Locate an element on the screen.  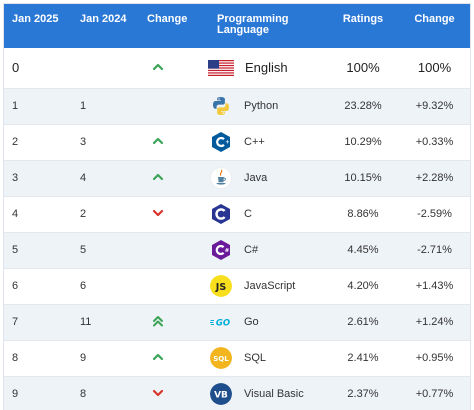
language-name: Visual Basic is located at coordinates (274, 394).